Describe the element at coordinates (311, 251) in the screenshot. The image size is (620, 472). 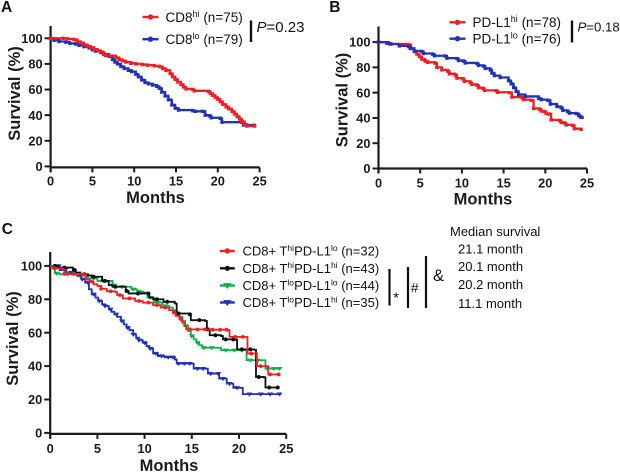
I see `svg-text: CD8+ Thi PD-L1lo (n=32)` at that location.